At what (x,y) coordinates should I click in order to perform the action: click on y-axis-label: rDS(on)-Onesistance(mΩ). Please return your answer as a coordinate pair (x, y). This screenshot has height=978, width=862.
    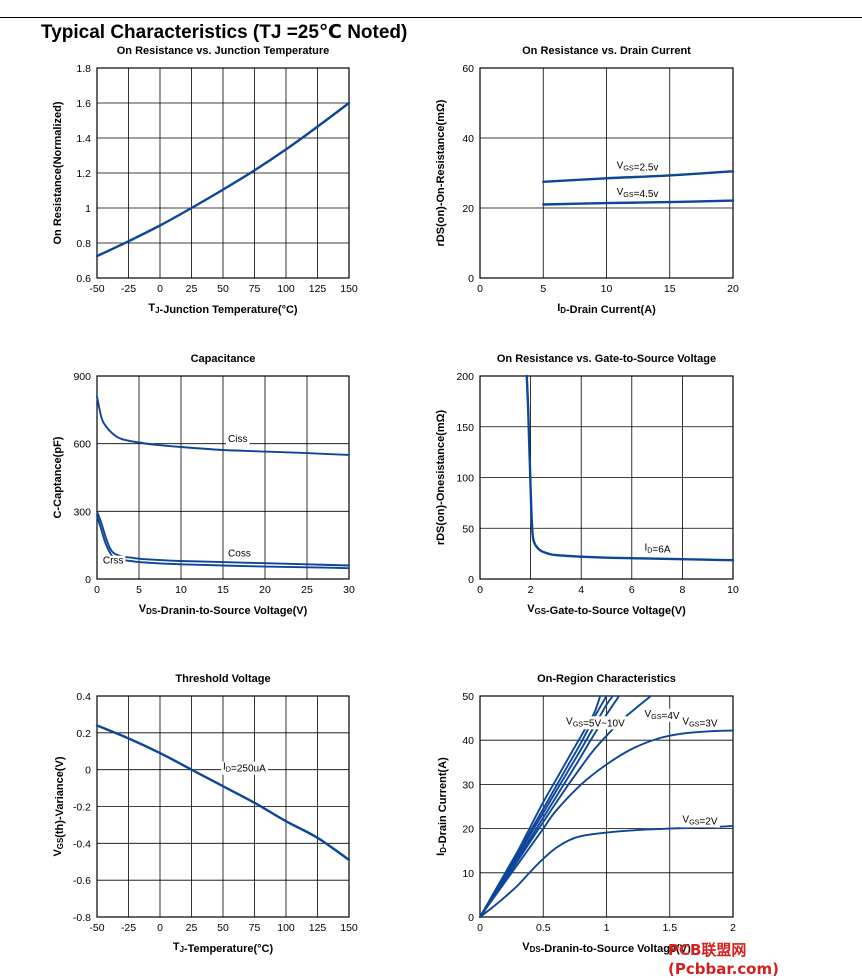
    Looking at the image, I should click on (441, 477).